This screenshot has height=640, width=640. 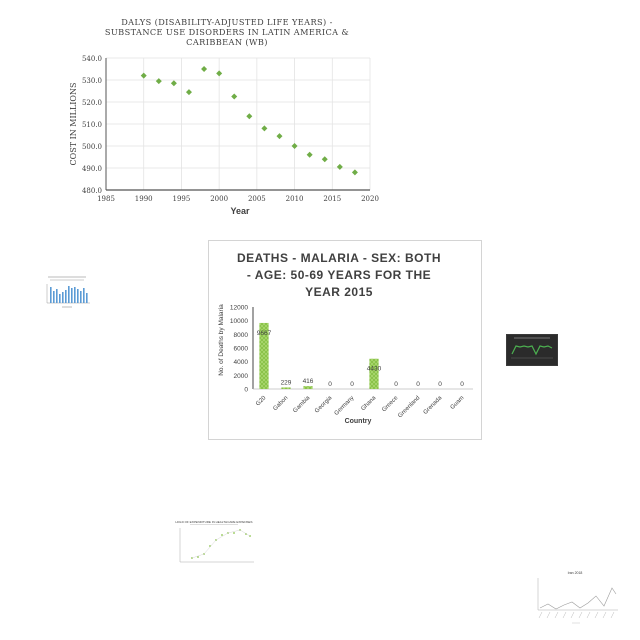 I want to click on x-tick-label: 2005, so click(x=257, y=199).